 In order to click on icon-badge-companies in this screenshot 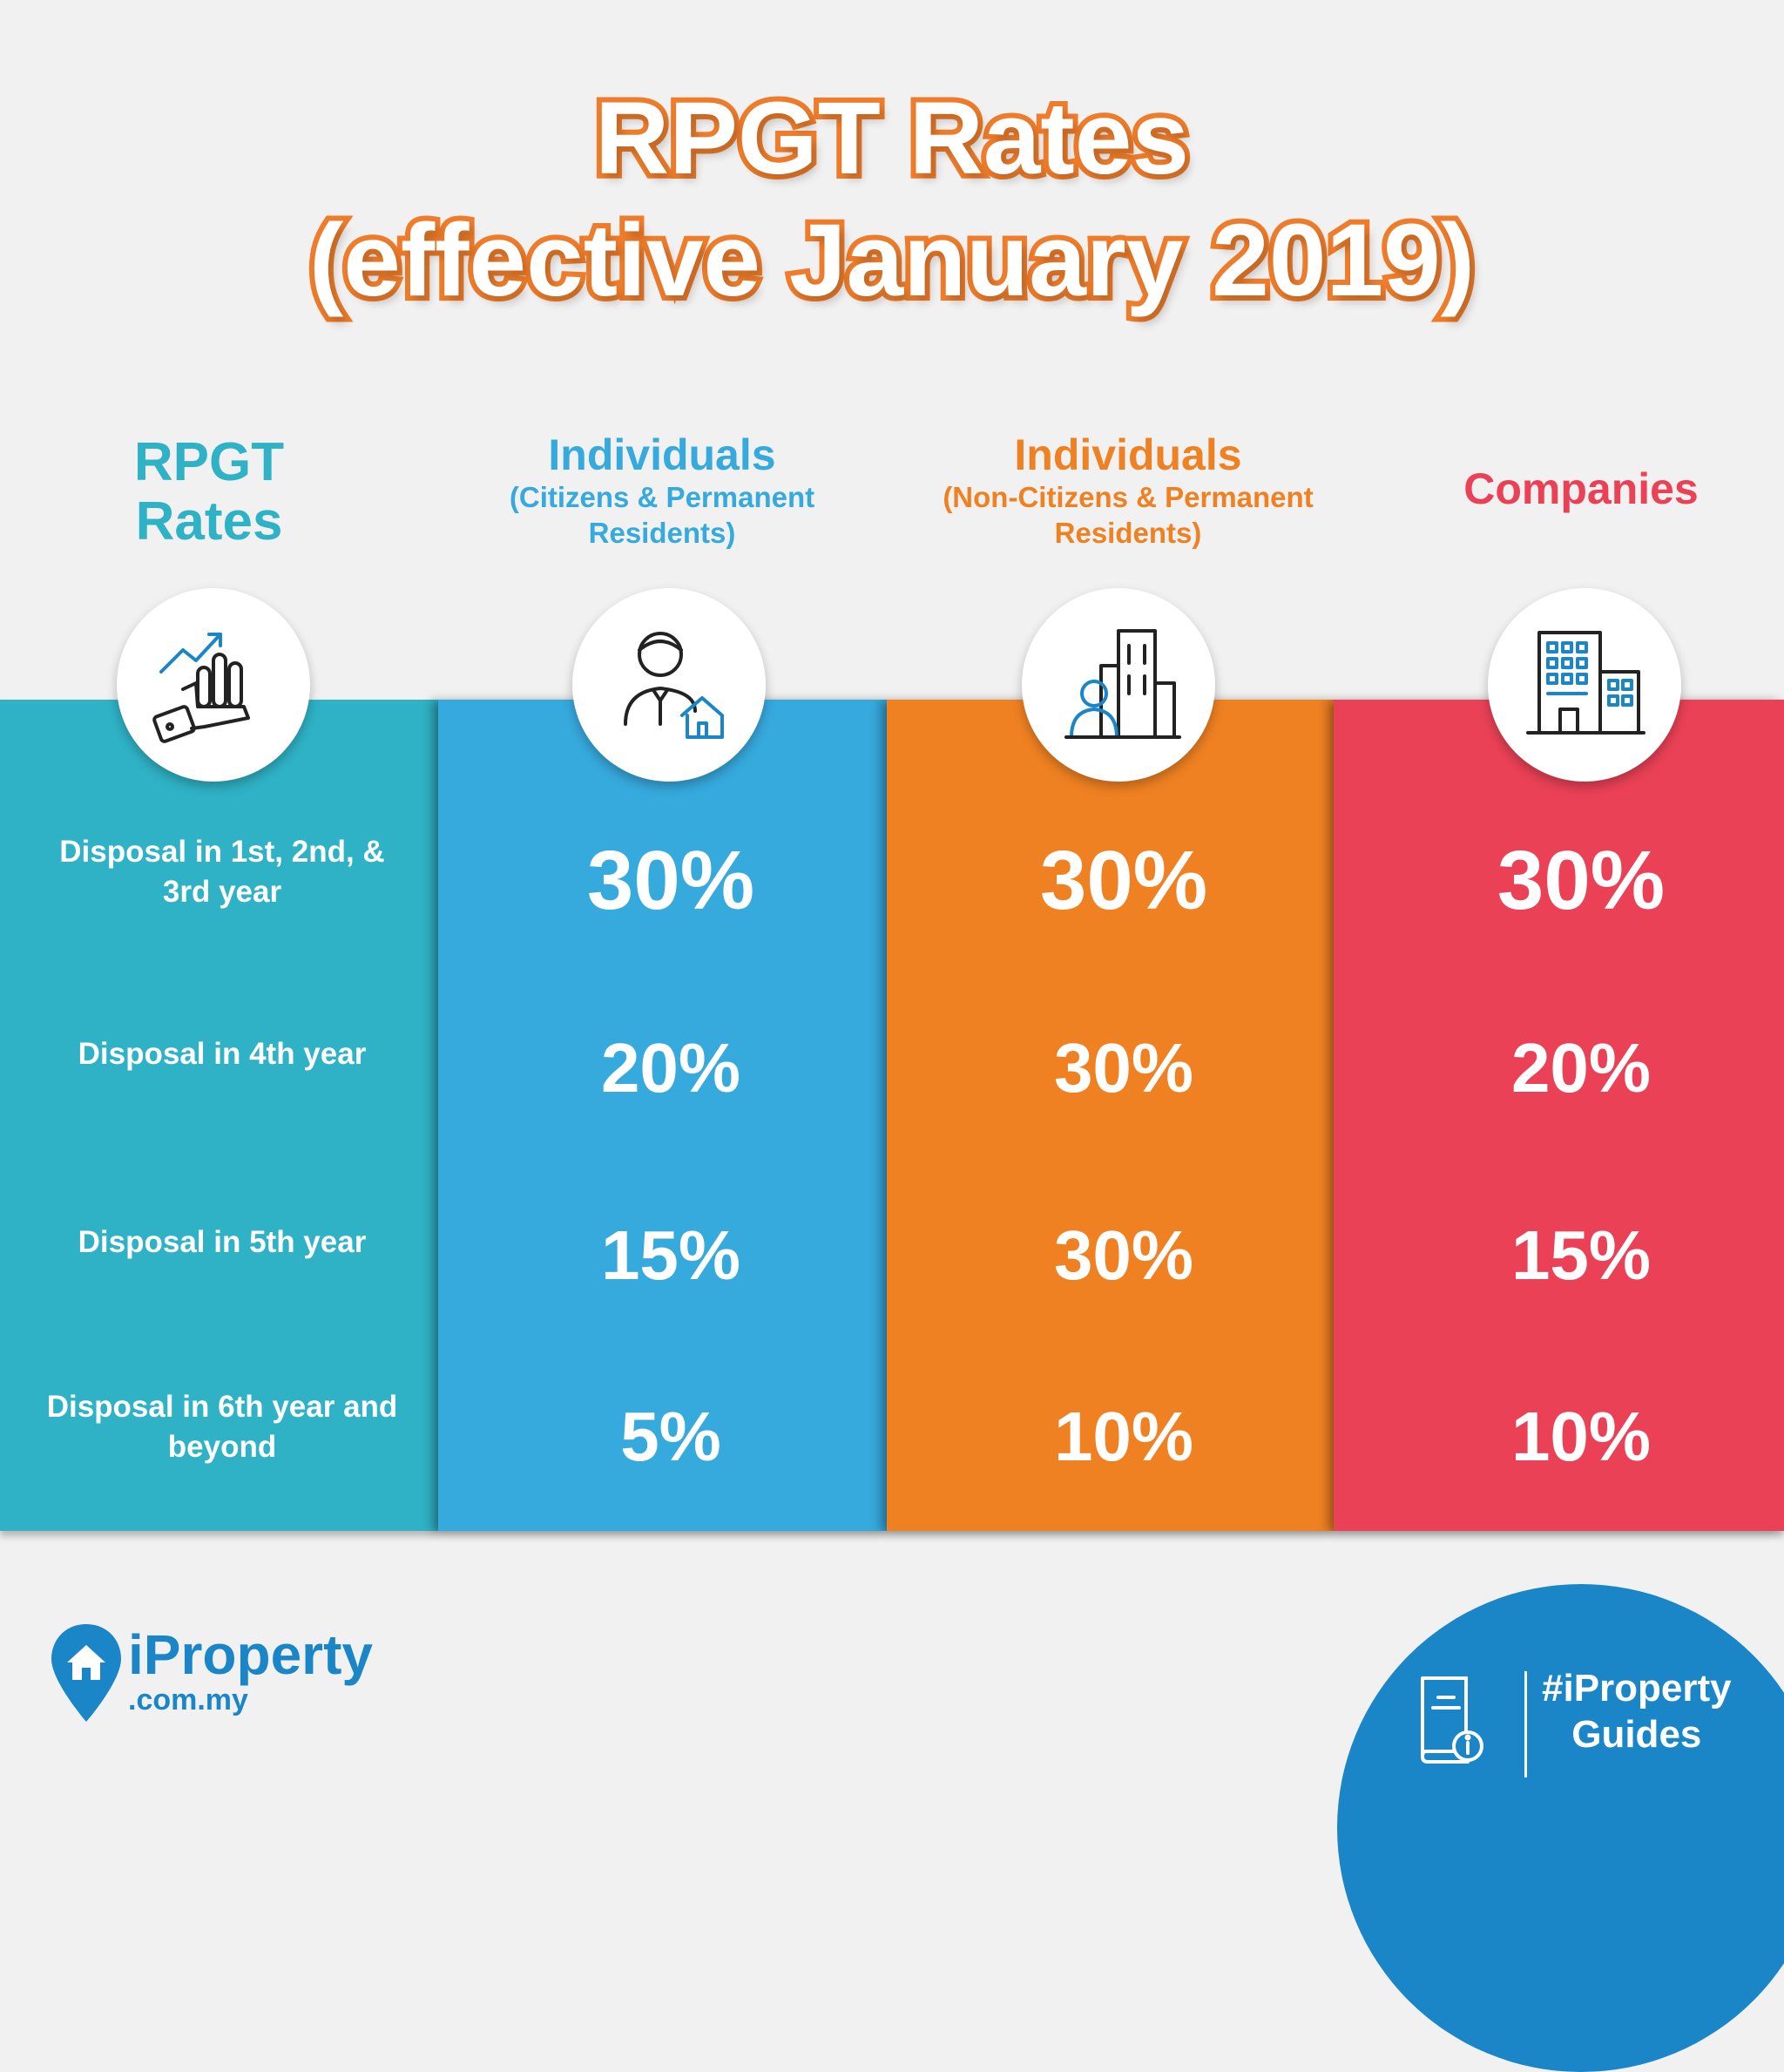, I will do `click(1584, 685)`.